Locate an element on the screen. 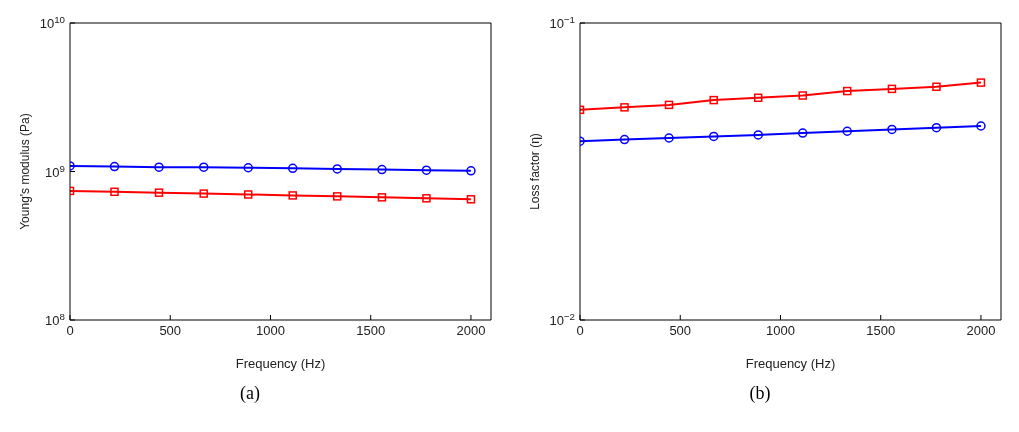 The image size is (1019, 432). y-tick-label: 10$^{−1}$ is located at coordinates (562, 22).